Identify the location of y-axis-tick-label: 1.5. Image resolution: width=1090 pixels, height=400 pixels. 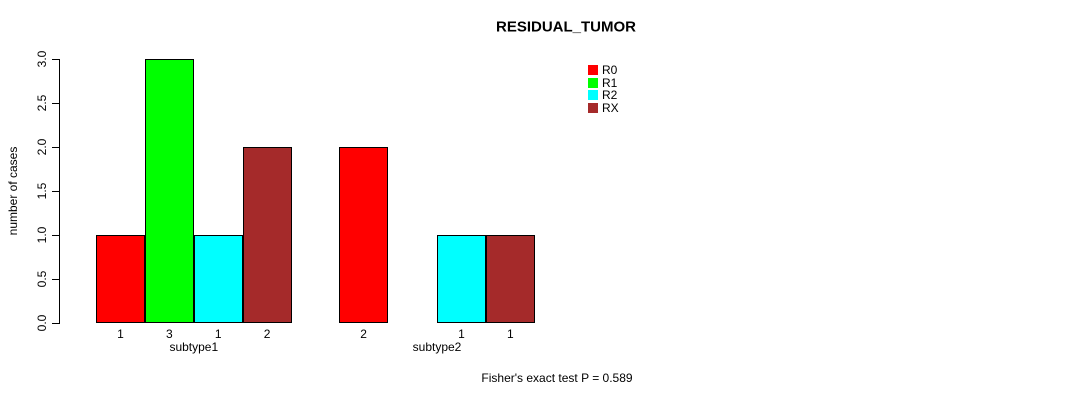
(42, 191).